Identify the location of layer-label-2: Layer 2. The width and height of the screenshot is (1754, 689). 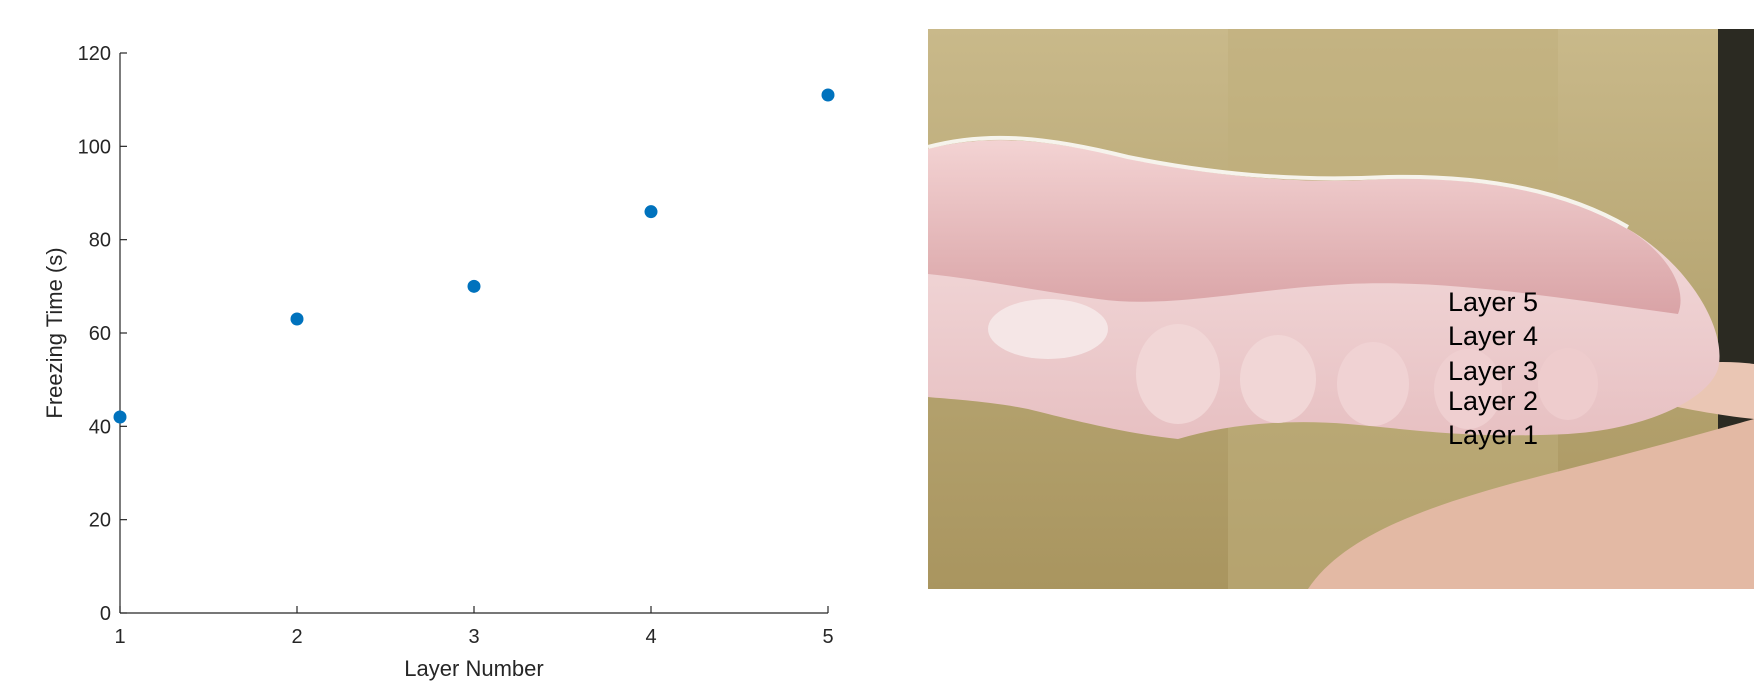
(1493, 401).